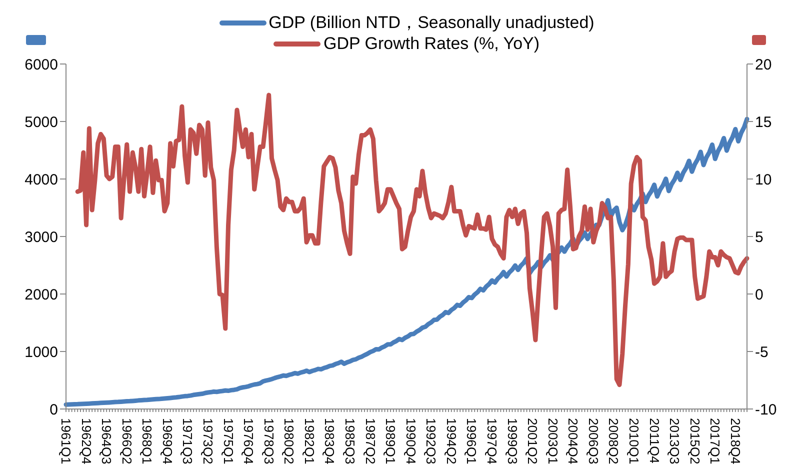 The height and width of the screenshot is (469, 787). What do you see at coordinates (289, 441) in the screenshot?
I see `x-tick-label: 1980Q2` at bounding box center [289, 441].